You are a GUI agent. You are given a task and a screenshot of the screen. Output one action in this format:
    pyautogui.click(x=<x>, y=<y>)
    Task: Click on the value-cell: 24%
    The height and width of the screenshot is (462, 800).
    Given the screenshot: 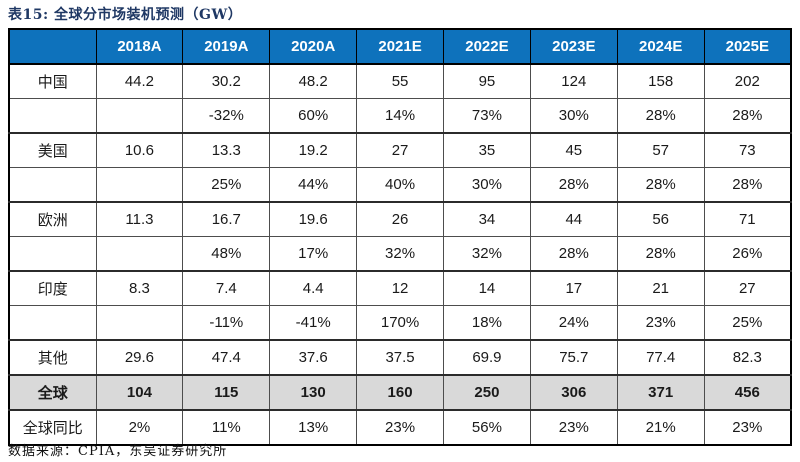 What is the action you would take?
    pyautogui.click(x=573, y=323)
    